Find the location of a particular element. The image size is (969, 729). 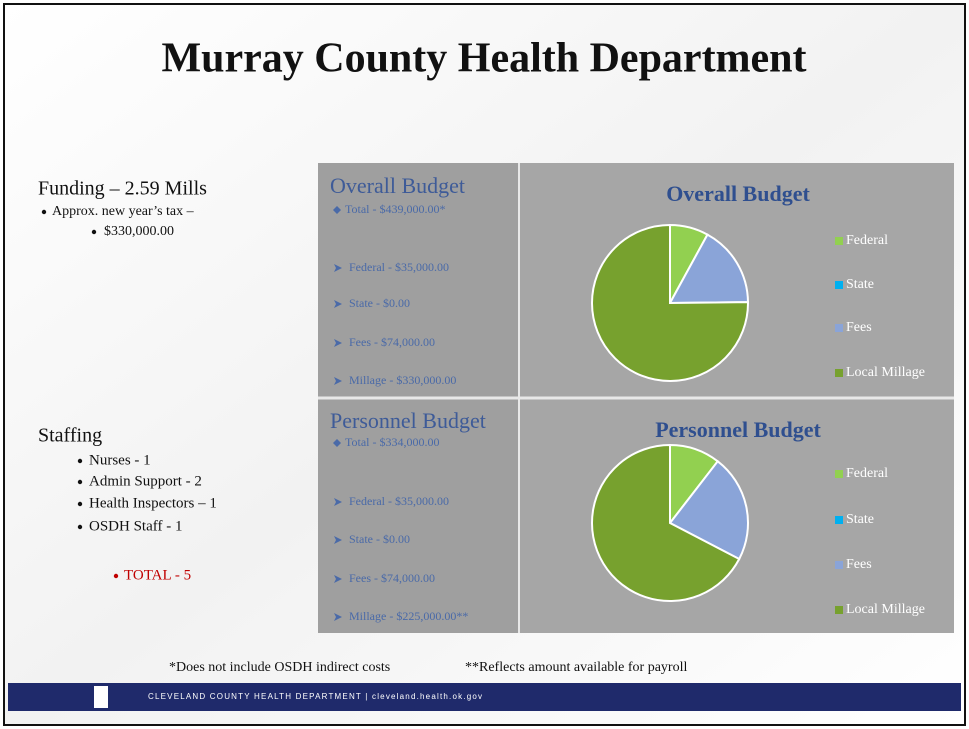

panel-item: Millage - $330,000.00 is located at coordinates (402, 380).